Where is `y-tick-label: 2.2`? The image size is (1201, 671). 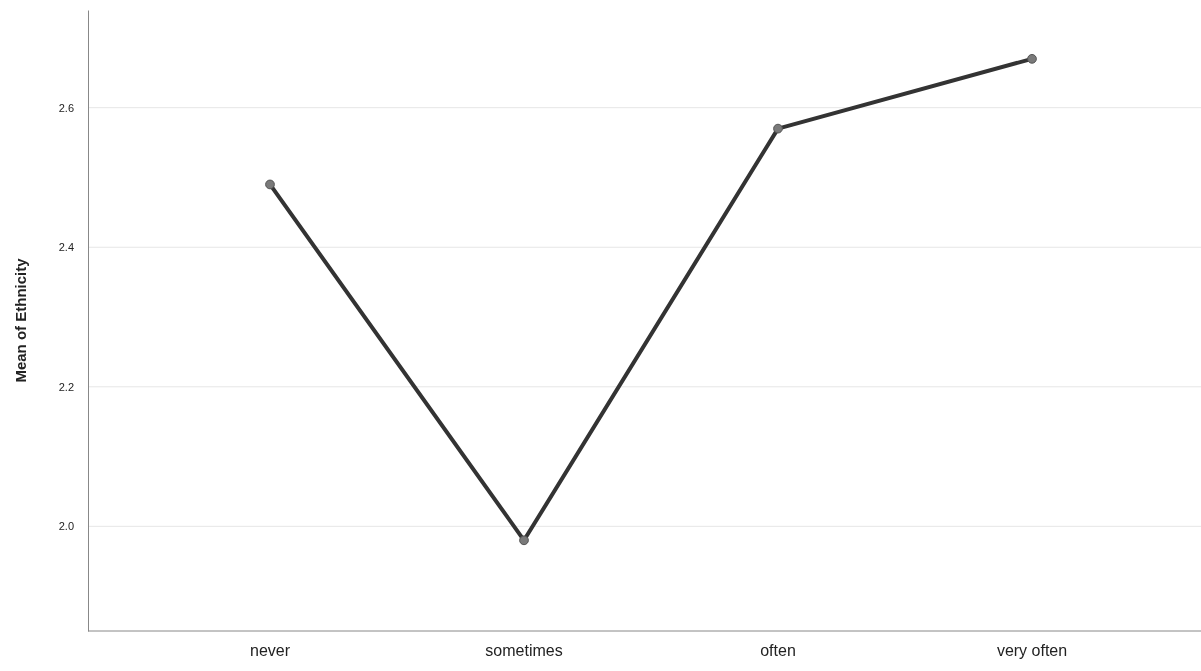 y-tick-label: 2.2 is located at coordinates (66, 386).